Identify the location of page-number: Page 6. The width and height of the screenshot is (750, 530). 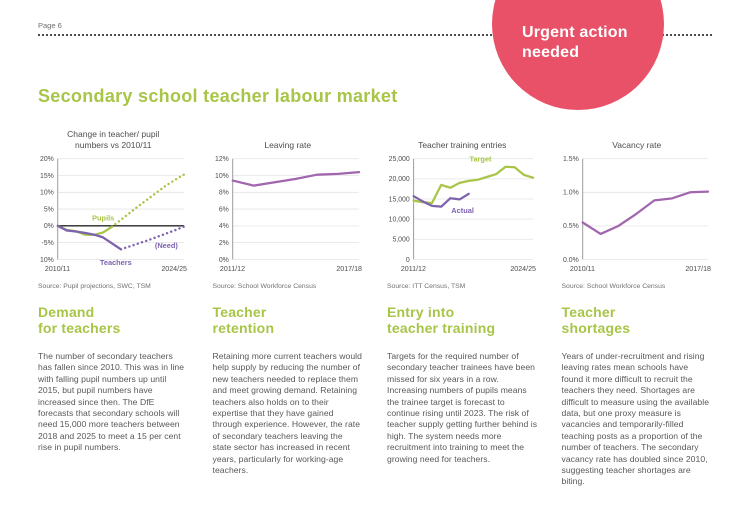
(50, 25).